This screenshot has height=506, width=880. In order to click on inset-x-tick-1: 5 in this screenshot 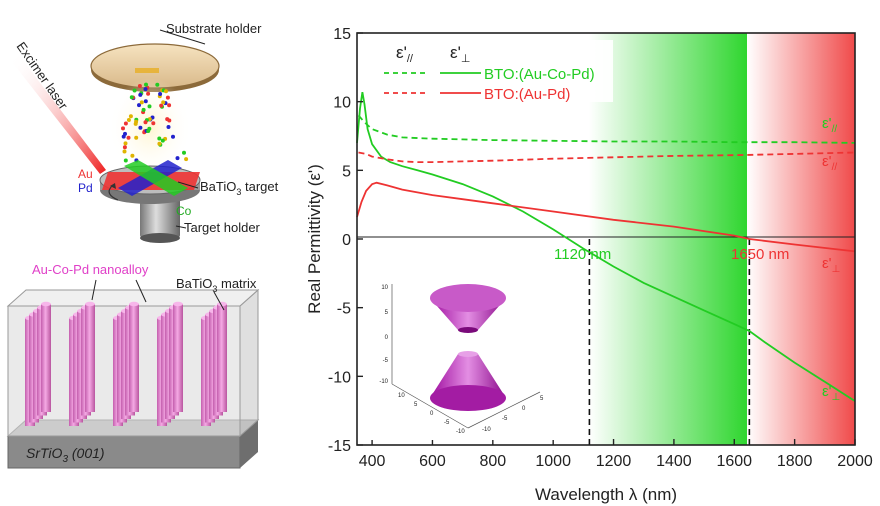, I will do `click(416, 405)`.